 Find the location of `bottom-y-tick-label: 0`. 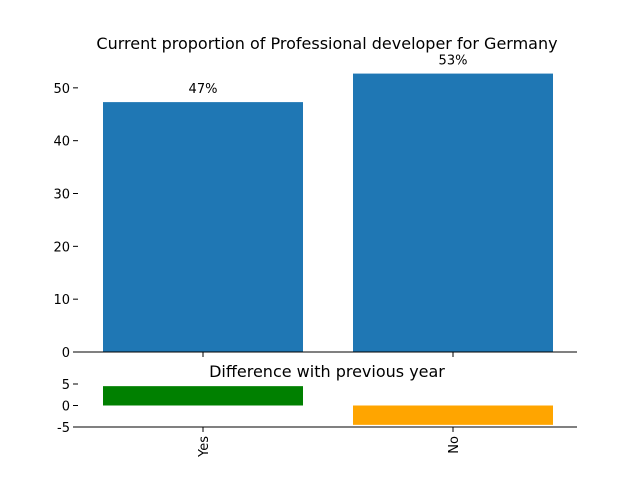

bottom-y-tick-label: 0 is located at coordinates (66, 407).